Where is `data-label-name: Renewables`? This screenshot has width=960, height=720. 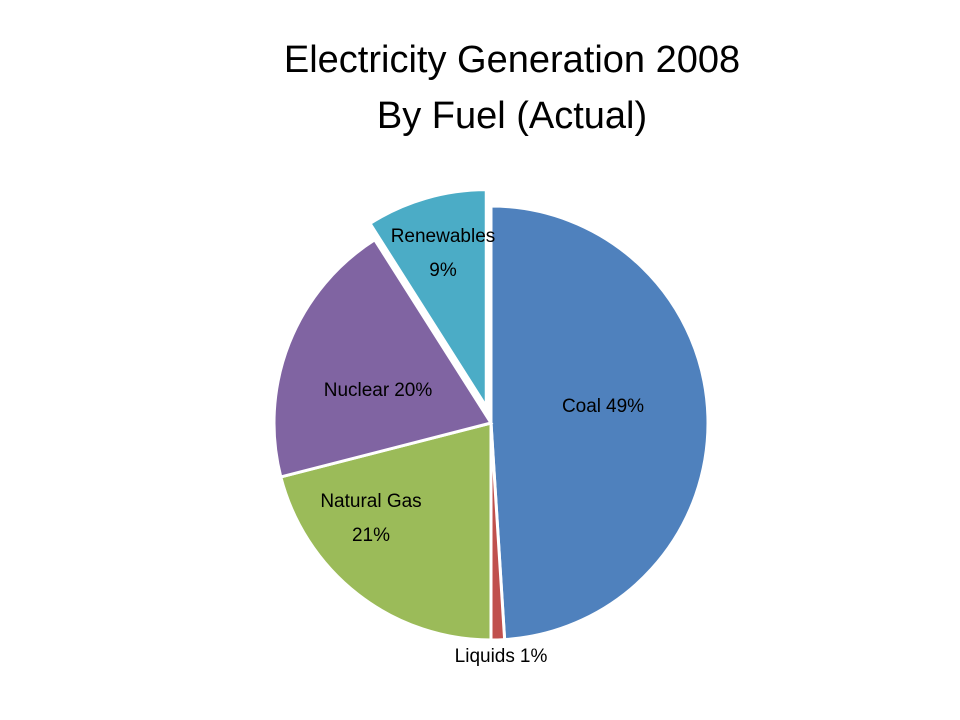 data-label-name: Renewables is located at coordinates (443, 236).